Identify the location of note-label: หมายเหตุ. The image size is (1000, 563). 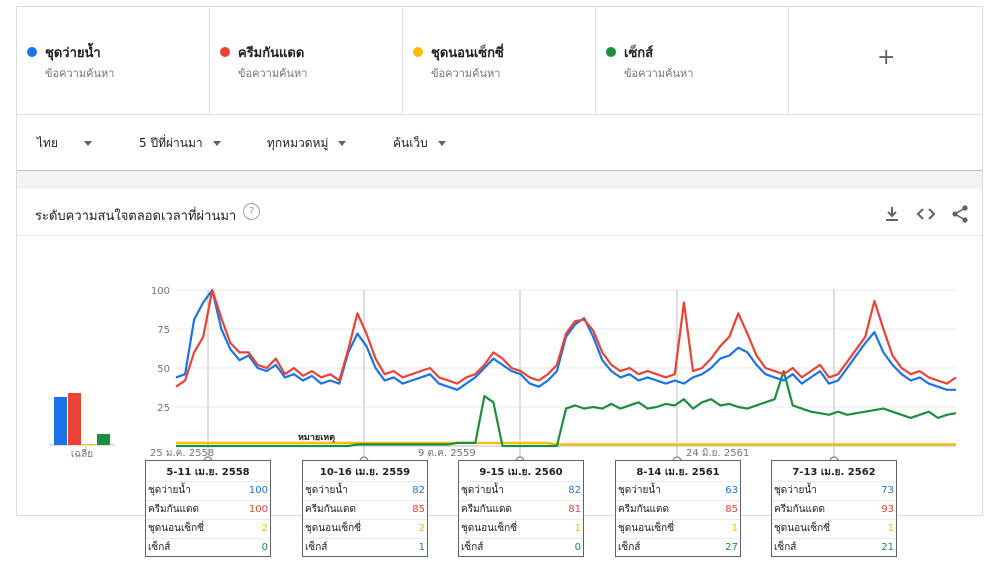
(316, 438).